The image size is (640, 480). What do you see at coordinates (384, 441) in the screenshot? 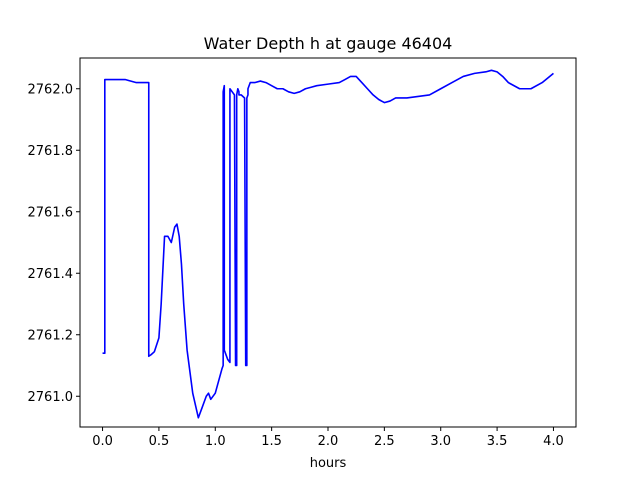
I see `x-tick-label: 2.5` at bounding box center [384, 441].